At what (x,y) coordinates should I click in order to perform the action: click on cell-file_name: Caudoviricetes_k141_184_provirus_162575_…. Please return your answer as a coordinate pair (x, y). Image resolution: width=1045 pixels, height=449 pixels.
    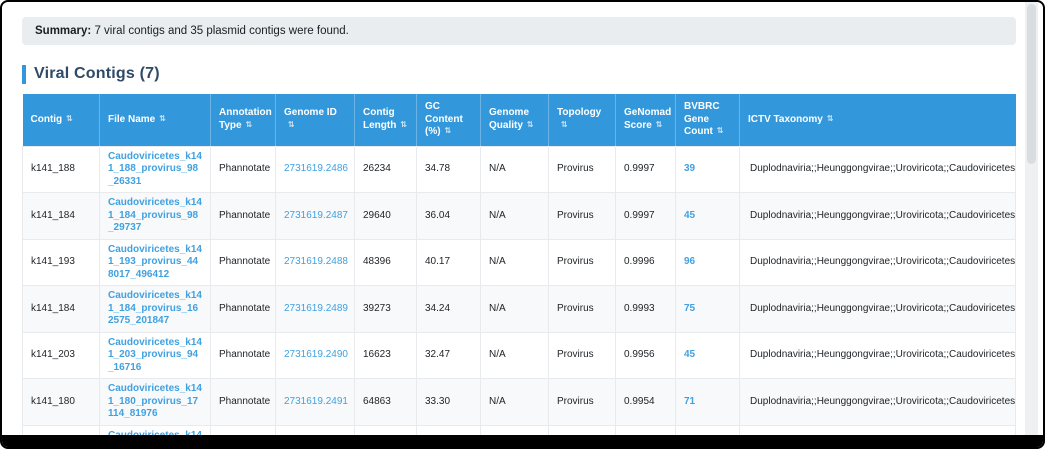
    Looking at the image, I should click on (155, 309).